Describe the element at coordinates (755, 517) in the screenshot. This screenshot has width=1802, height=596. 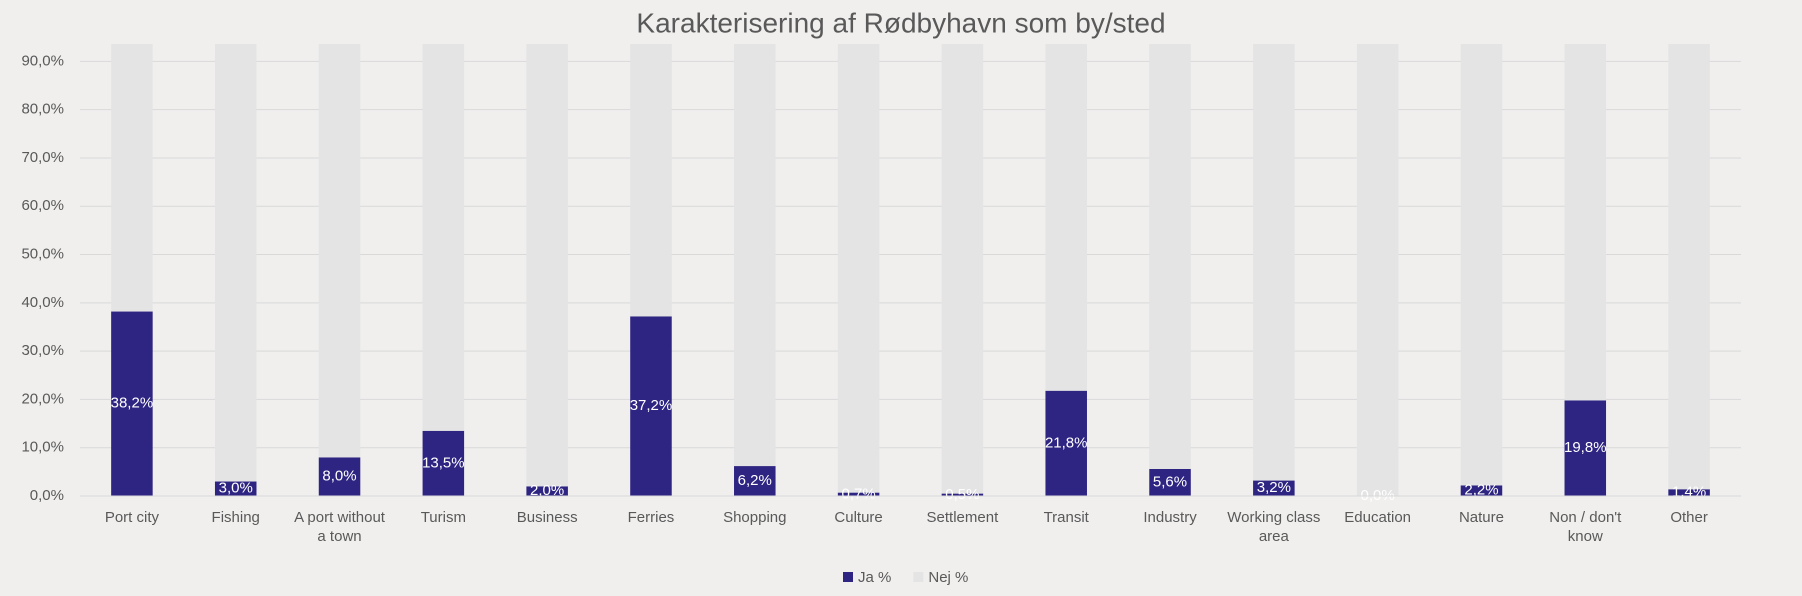
I see `x-tick-label: Shopping` at that location.